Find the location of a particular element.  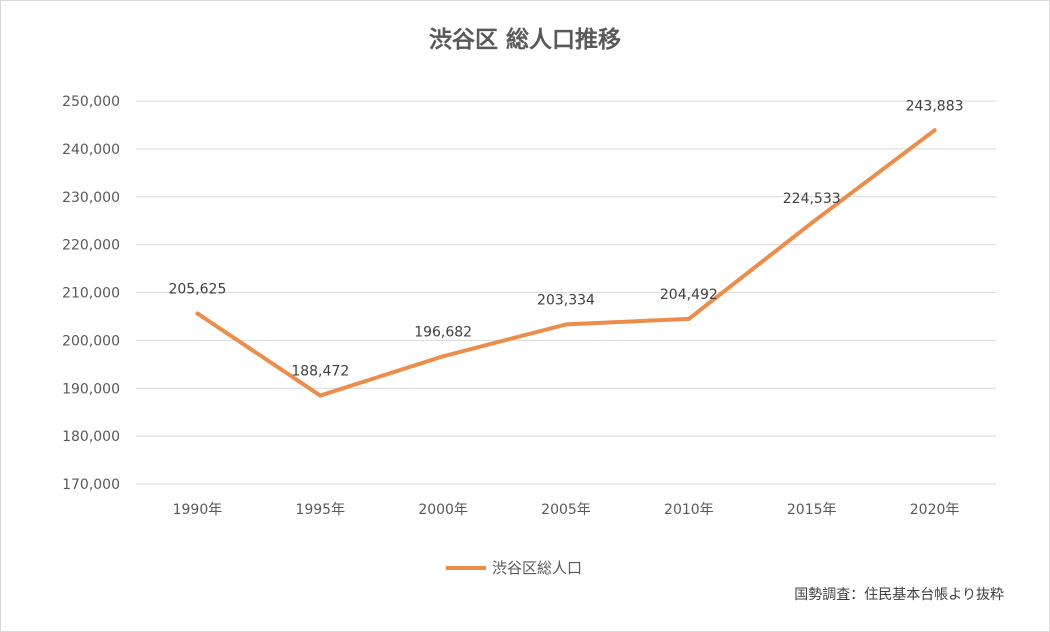

y-tick-label: 170,000 is located at coordinates (91, 485).